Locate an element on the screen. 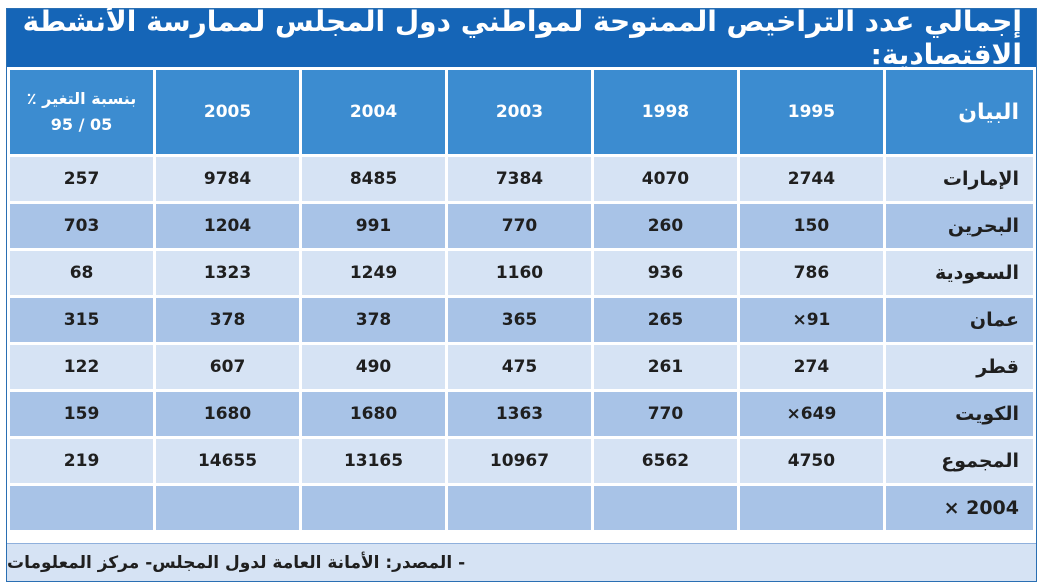 This screenshot has width=1043, height=587. cell-1995: ×649 is located at coordinates (811, 414).